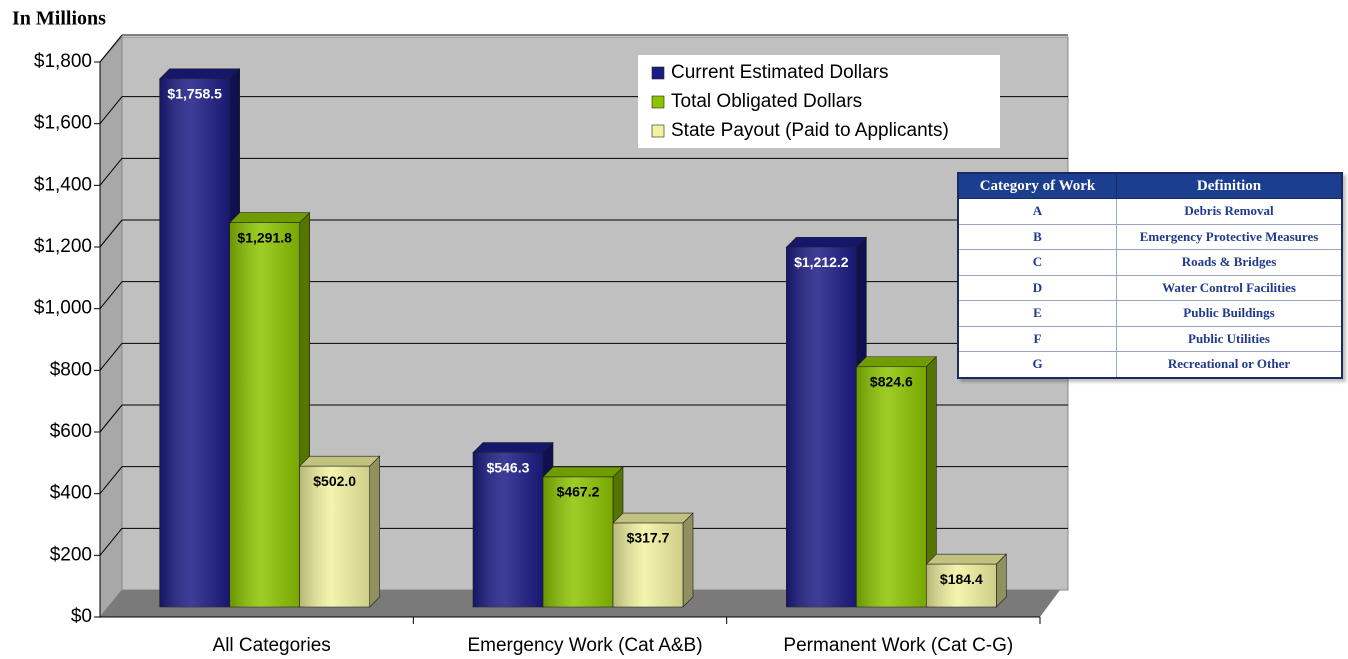  What do you see at coordinates (1229, 185) in the screenshot?
I see `table-header: Definition` at bounding box center [1229, 185].